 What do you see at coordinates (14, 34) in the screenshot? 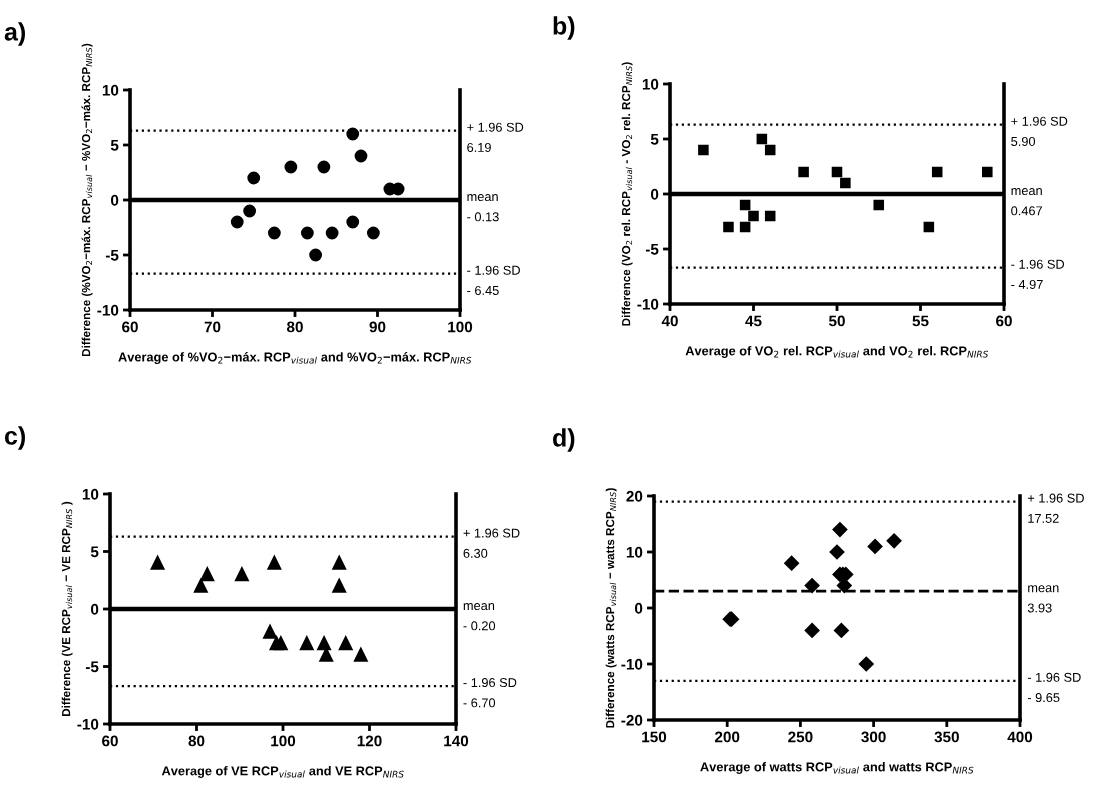
I see `chart-title: a)` at bounding box center [14, 34].